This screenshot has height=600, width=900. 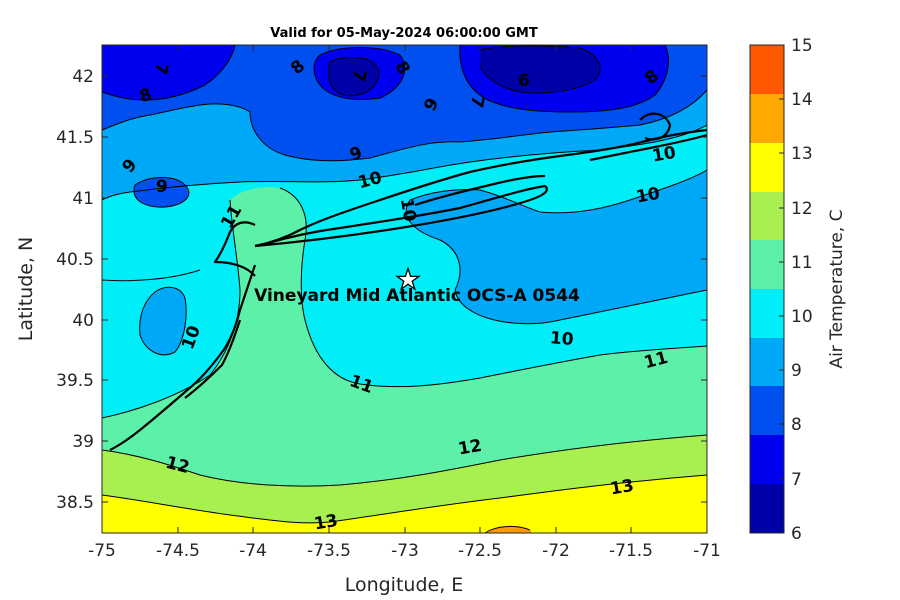 I want to click on colorbar-tick-label: 10, so click(x=802, y=317).